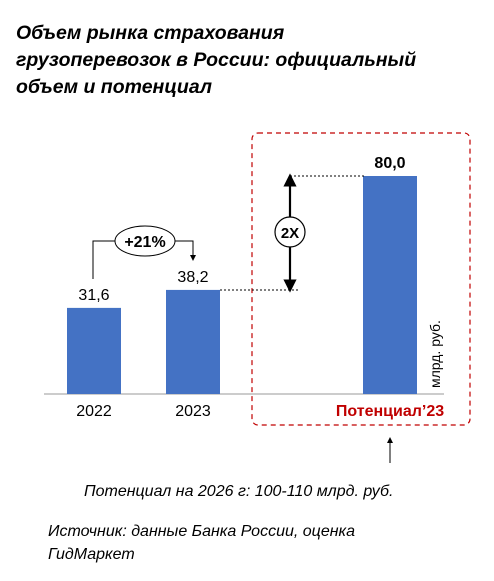 This screenshot has width=494, height=581. What do you see at coordinates (239, 491) in the screenshot?
I see `forecast-note: Потенциал на 2026 г: 100-110 млрд. руб.` at bounding box center [239, 491].